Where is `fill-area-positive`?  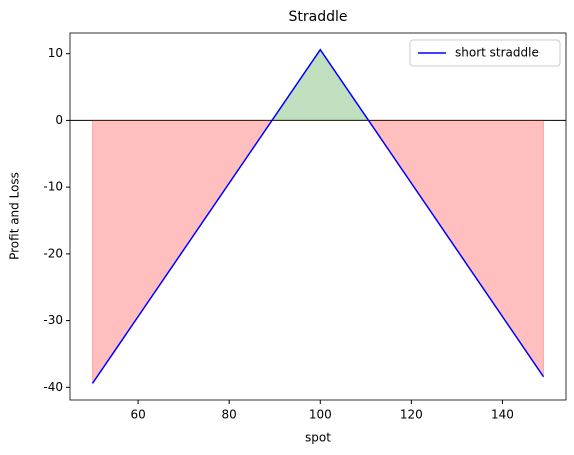
fill-area-positive is located at coordinates (318, 84).